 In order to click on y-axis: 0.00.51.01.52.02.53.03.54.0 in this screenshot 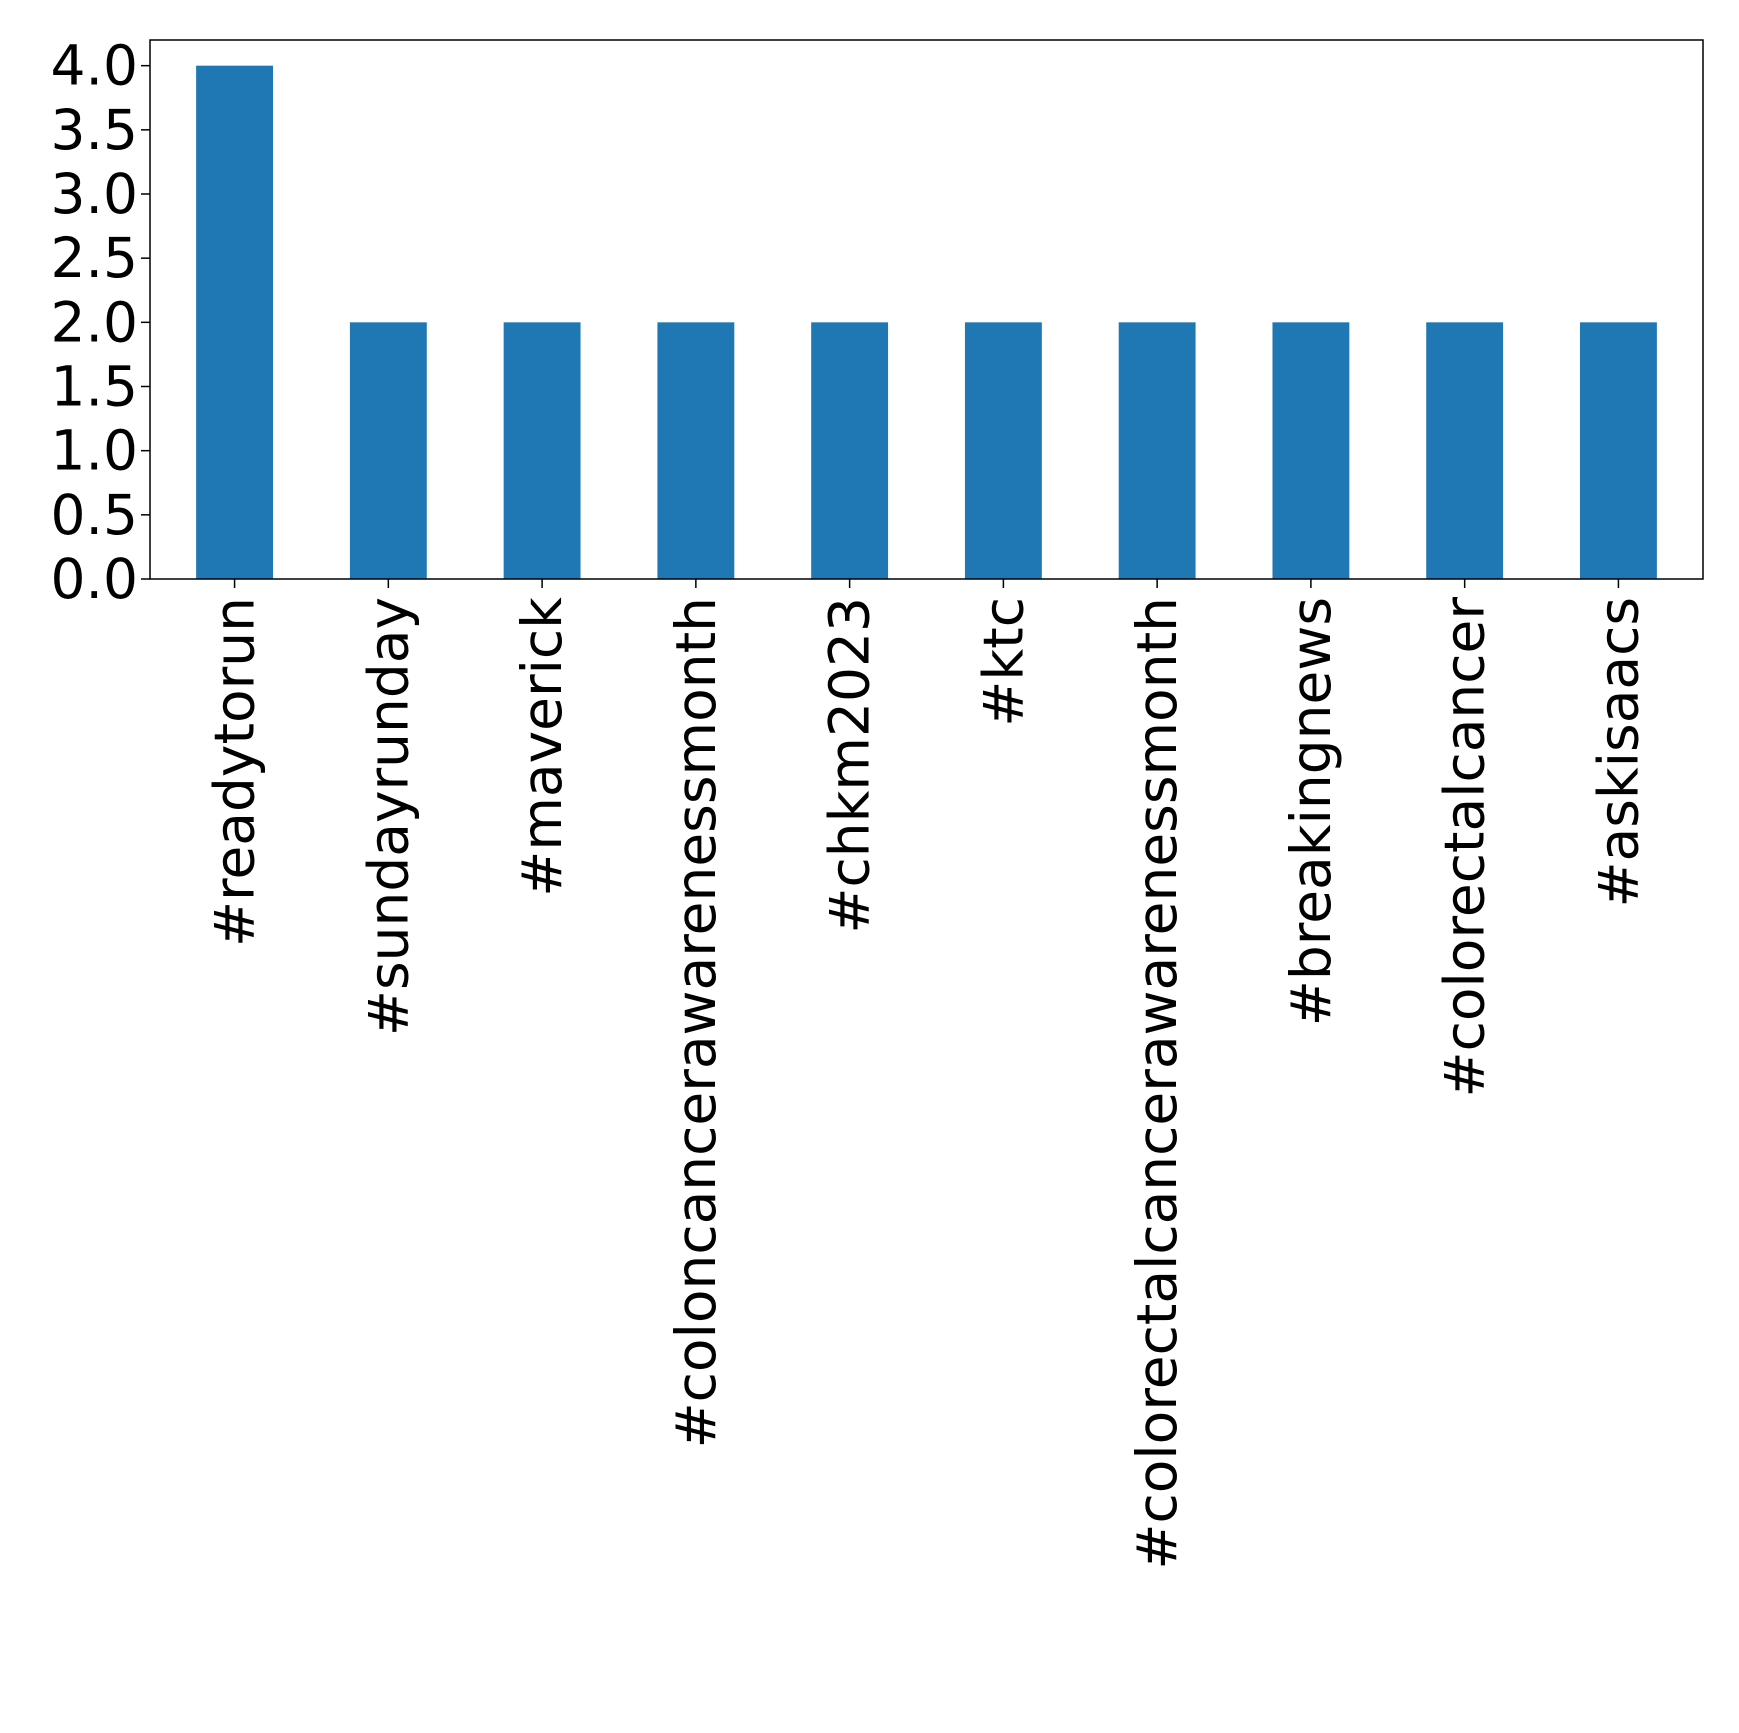, I will do `click(100, 322)`.